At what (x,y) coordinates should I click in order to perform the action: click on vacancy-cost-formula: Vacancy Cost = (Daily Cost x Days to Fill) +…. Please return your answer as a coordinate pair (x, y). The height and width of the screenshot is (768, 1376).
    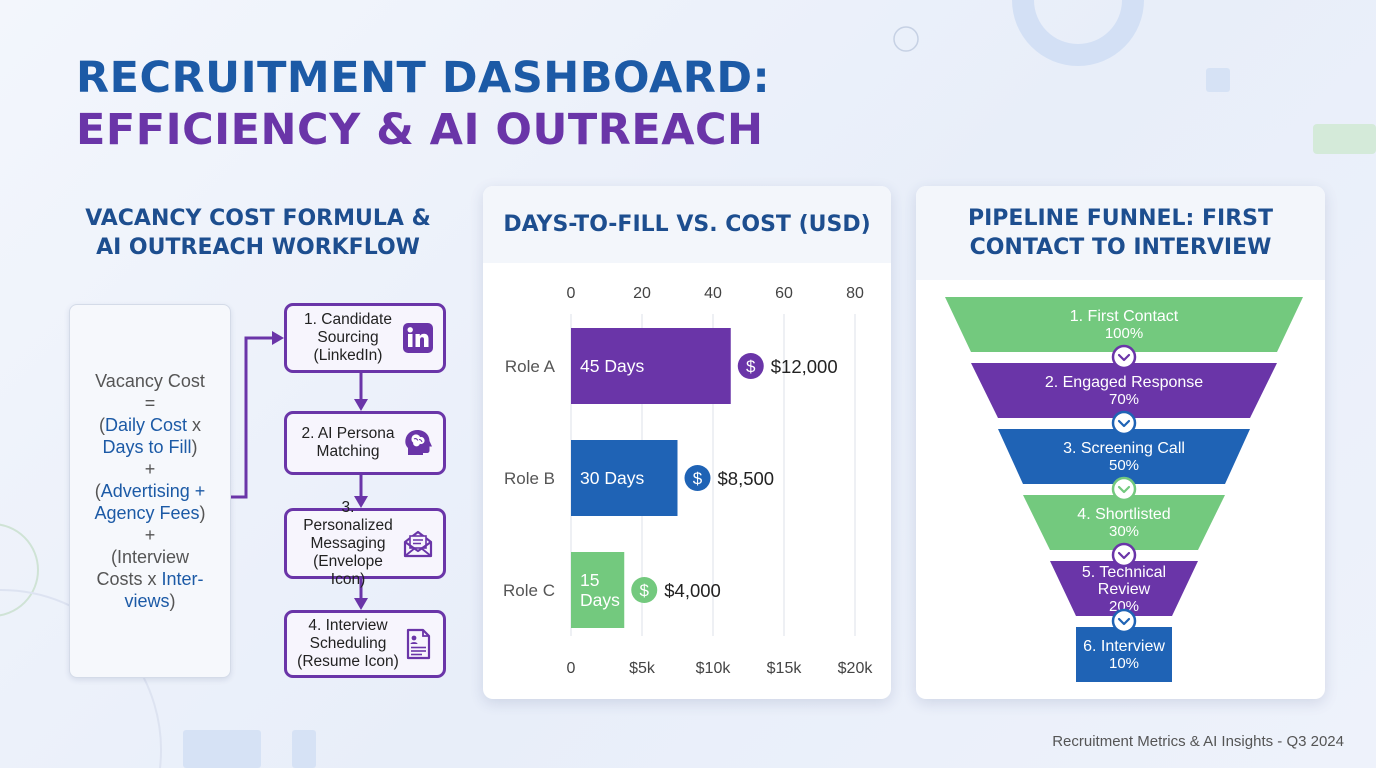
    Looking at the image, I should click on (149, 491).